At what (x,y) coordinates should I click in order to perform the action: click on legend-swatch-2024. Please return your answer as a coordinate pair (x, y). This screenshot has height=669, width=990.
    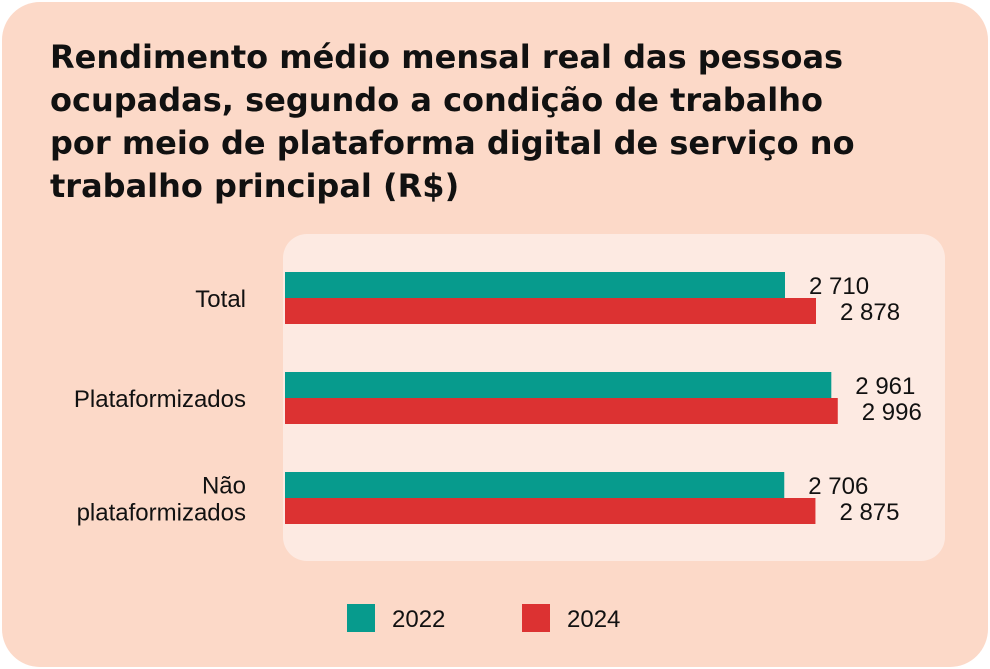
    Looking at the image, I should click on (536, 618).